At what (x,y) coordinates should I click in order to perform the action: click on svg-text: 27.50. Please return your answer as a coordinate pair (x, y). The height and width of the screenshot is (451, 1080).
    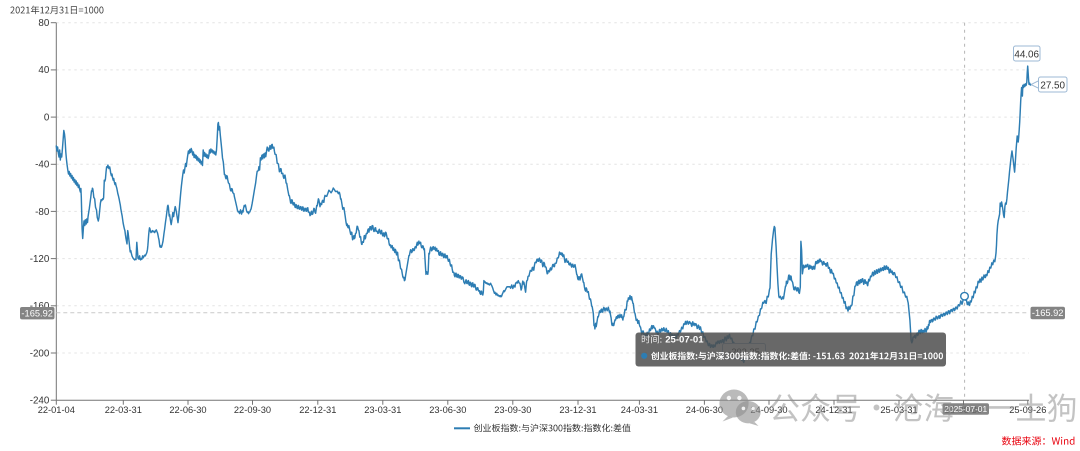
    Looking at the image, I should click on (1052, 86).